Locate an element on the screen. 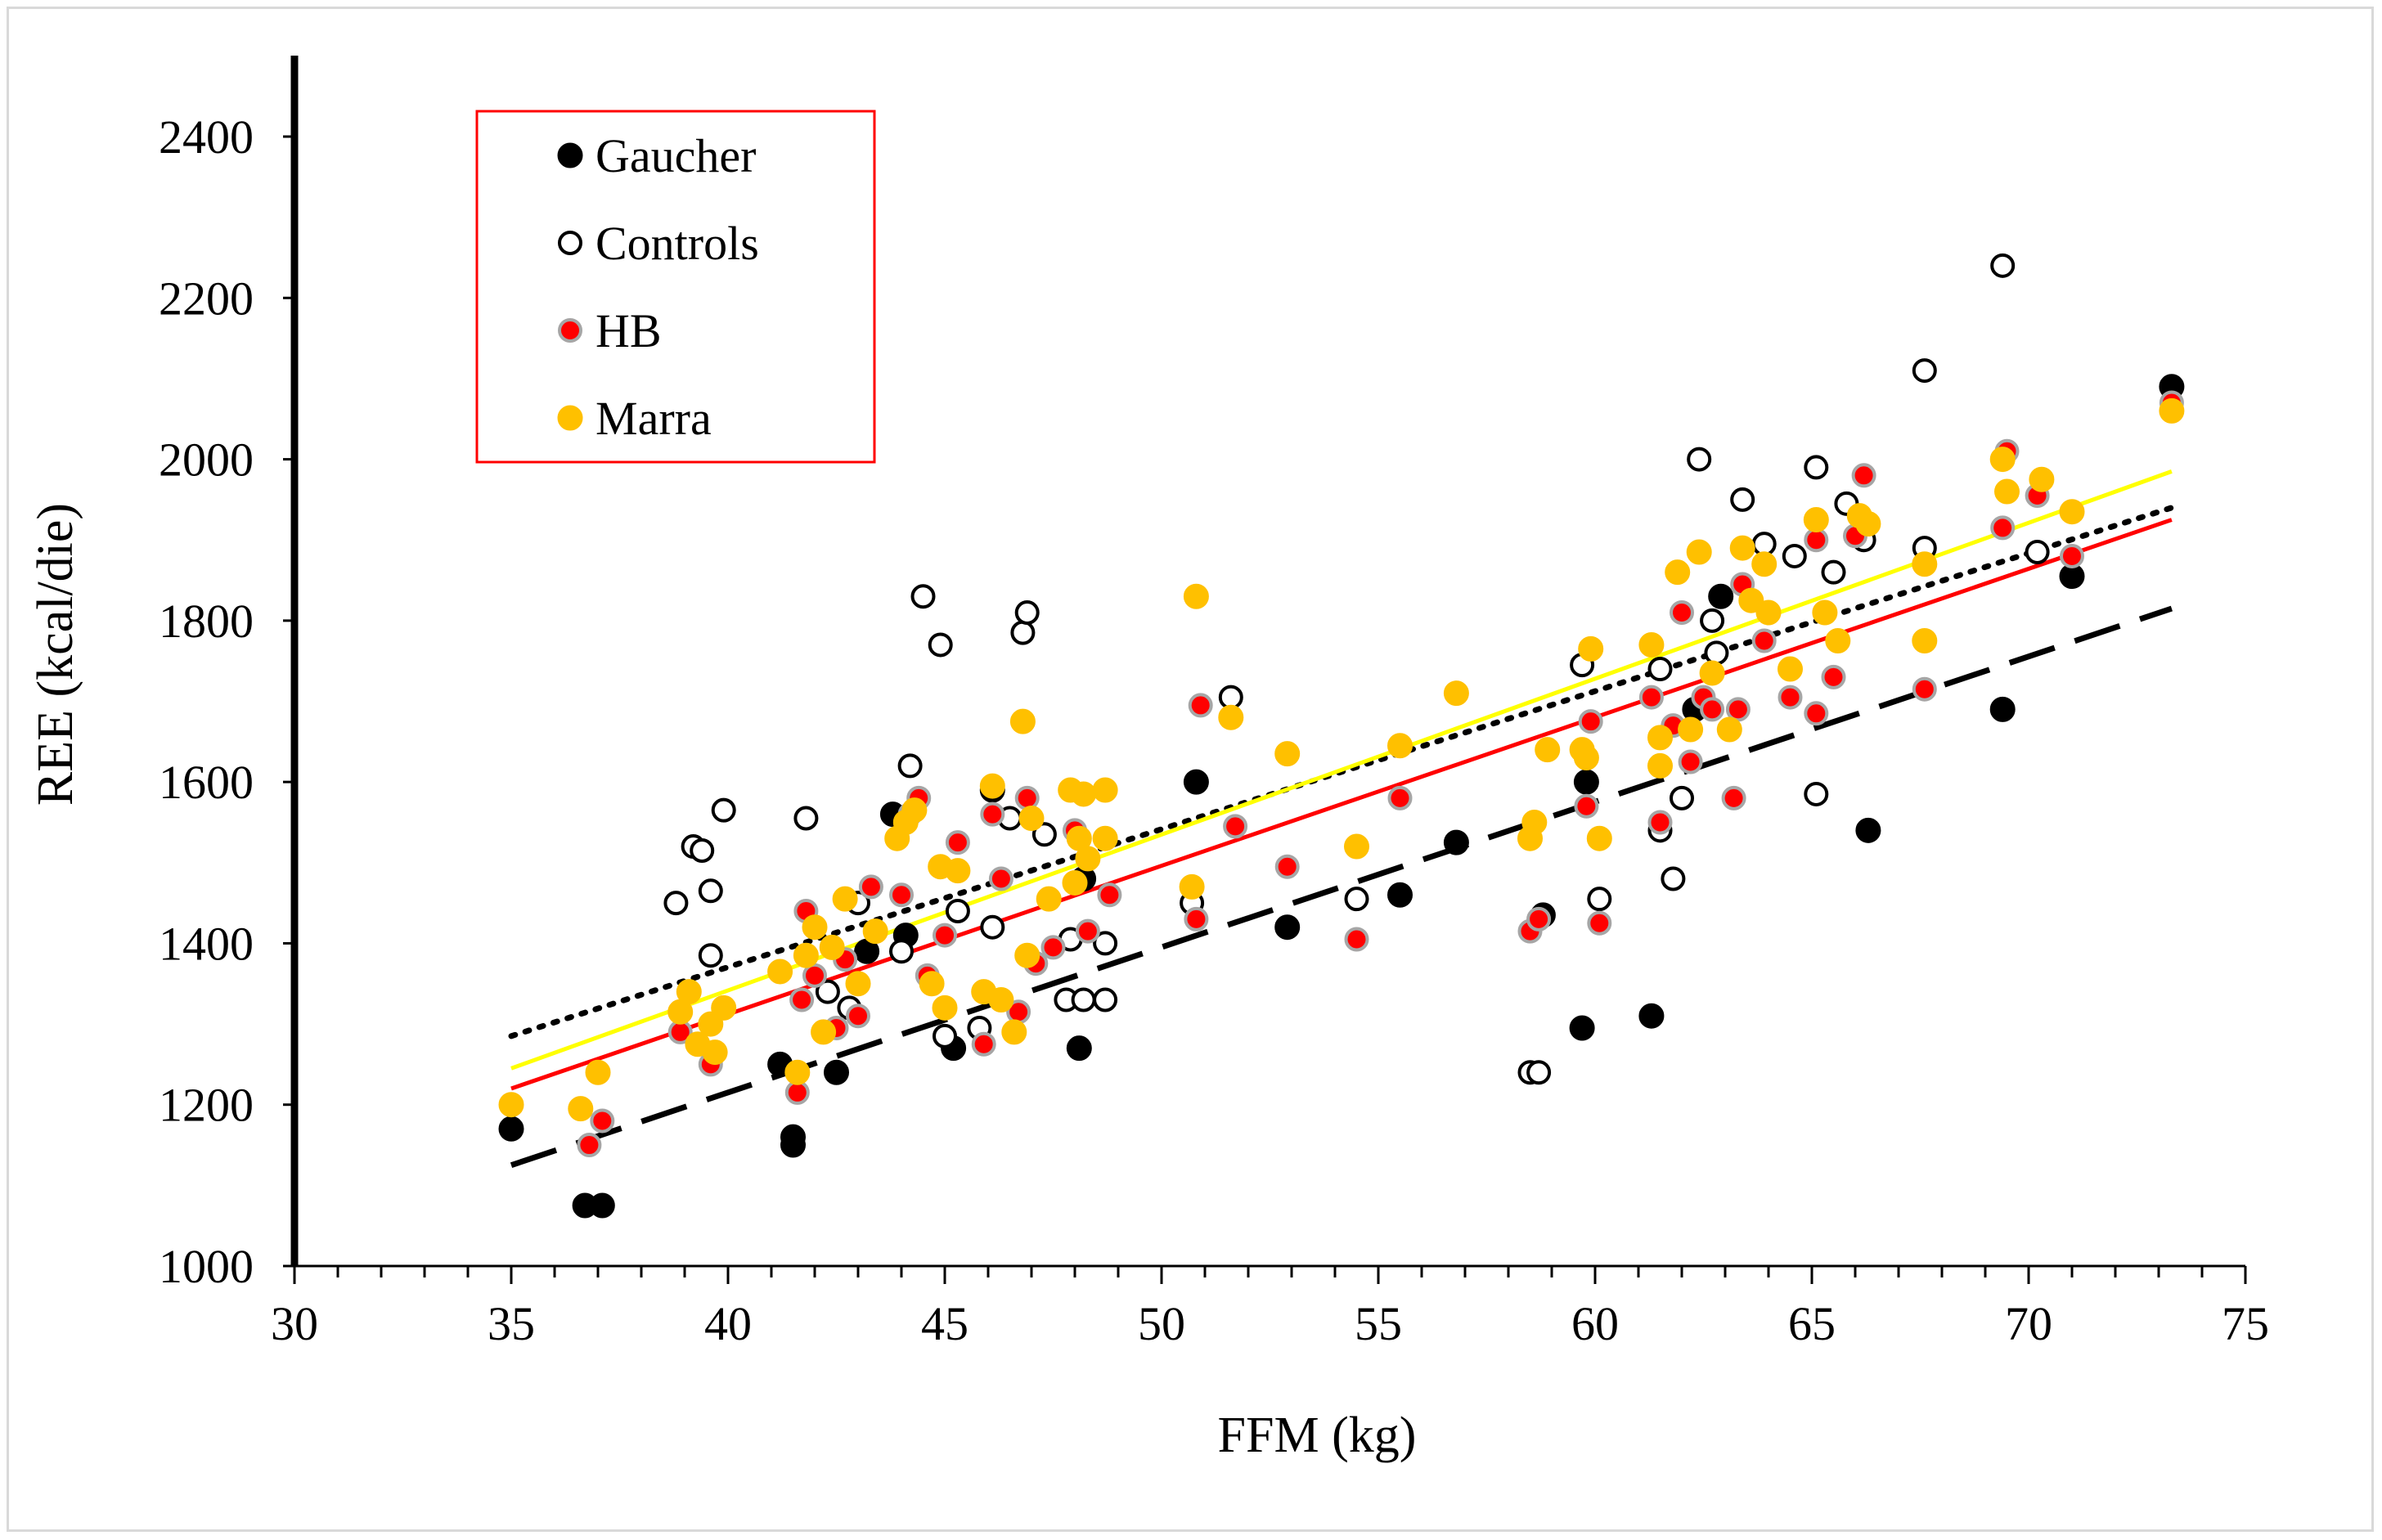  y-tick-label: 1600 is located at coordinates (206, 782).